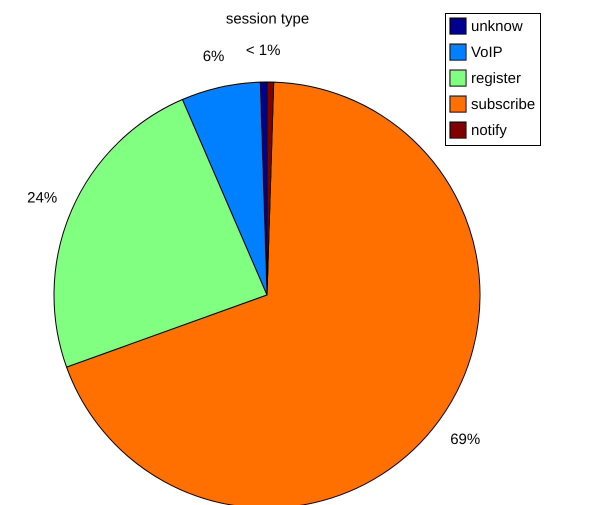 The width and height of the screenshot is (603, 505). Describe the element at coordinates (487, 52) in the screenshot. I see `legend-label: VoIP` at that location.